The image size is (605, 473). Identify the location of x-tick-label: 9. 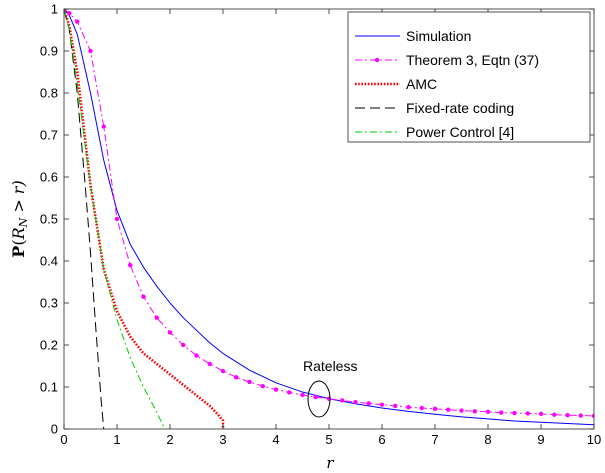
(540, 439).